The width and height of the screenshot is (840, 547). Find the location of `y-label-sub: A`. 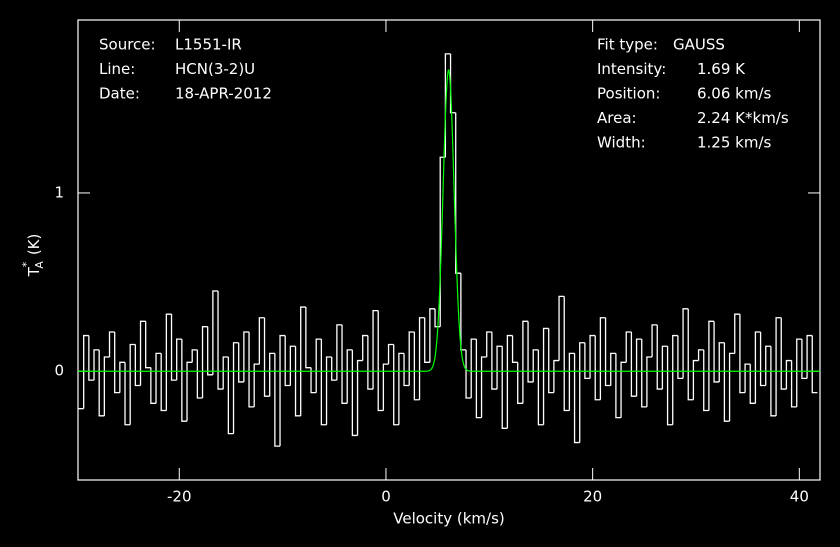

y-label-sub: A is located at coordinates (39, 265).